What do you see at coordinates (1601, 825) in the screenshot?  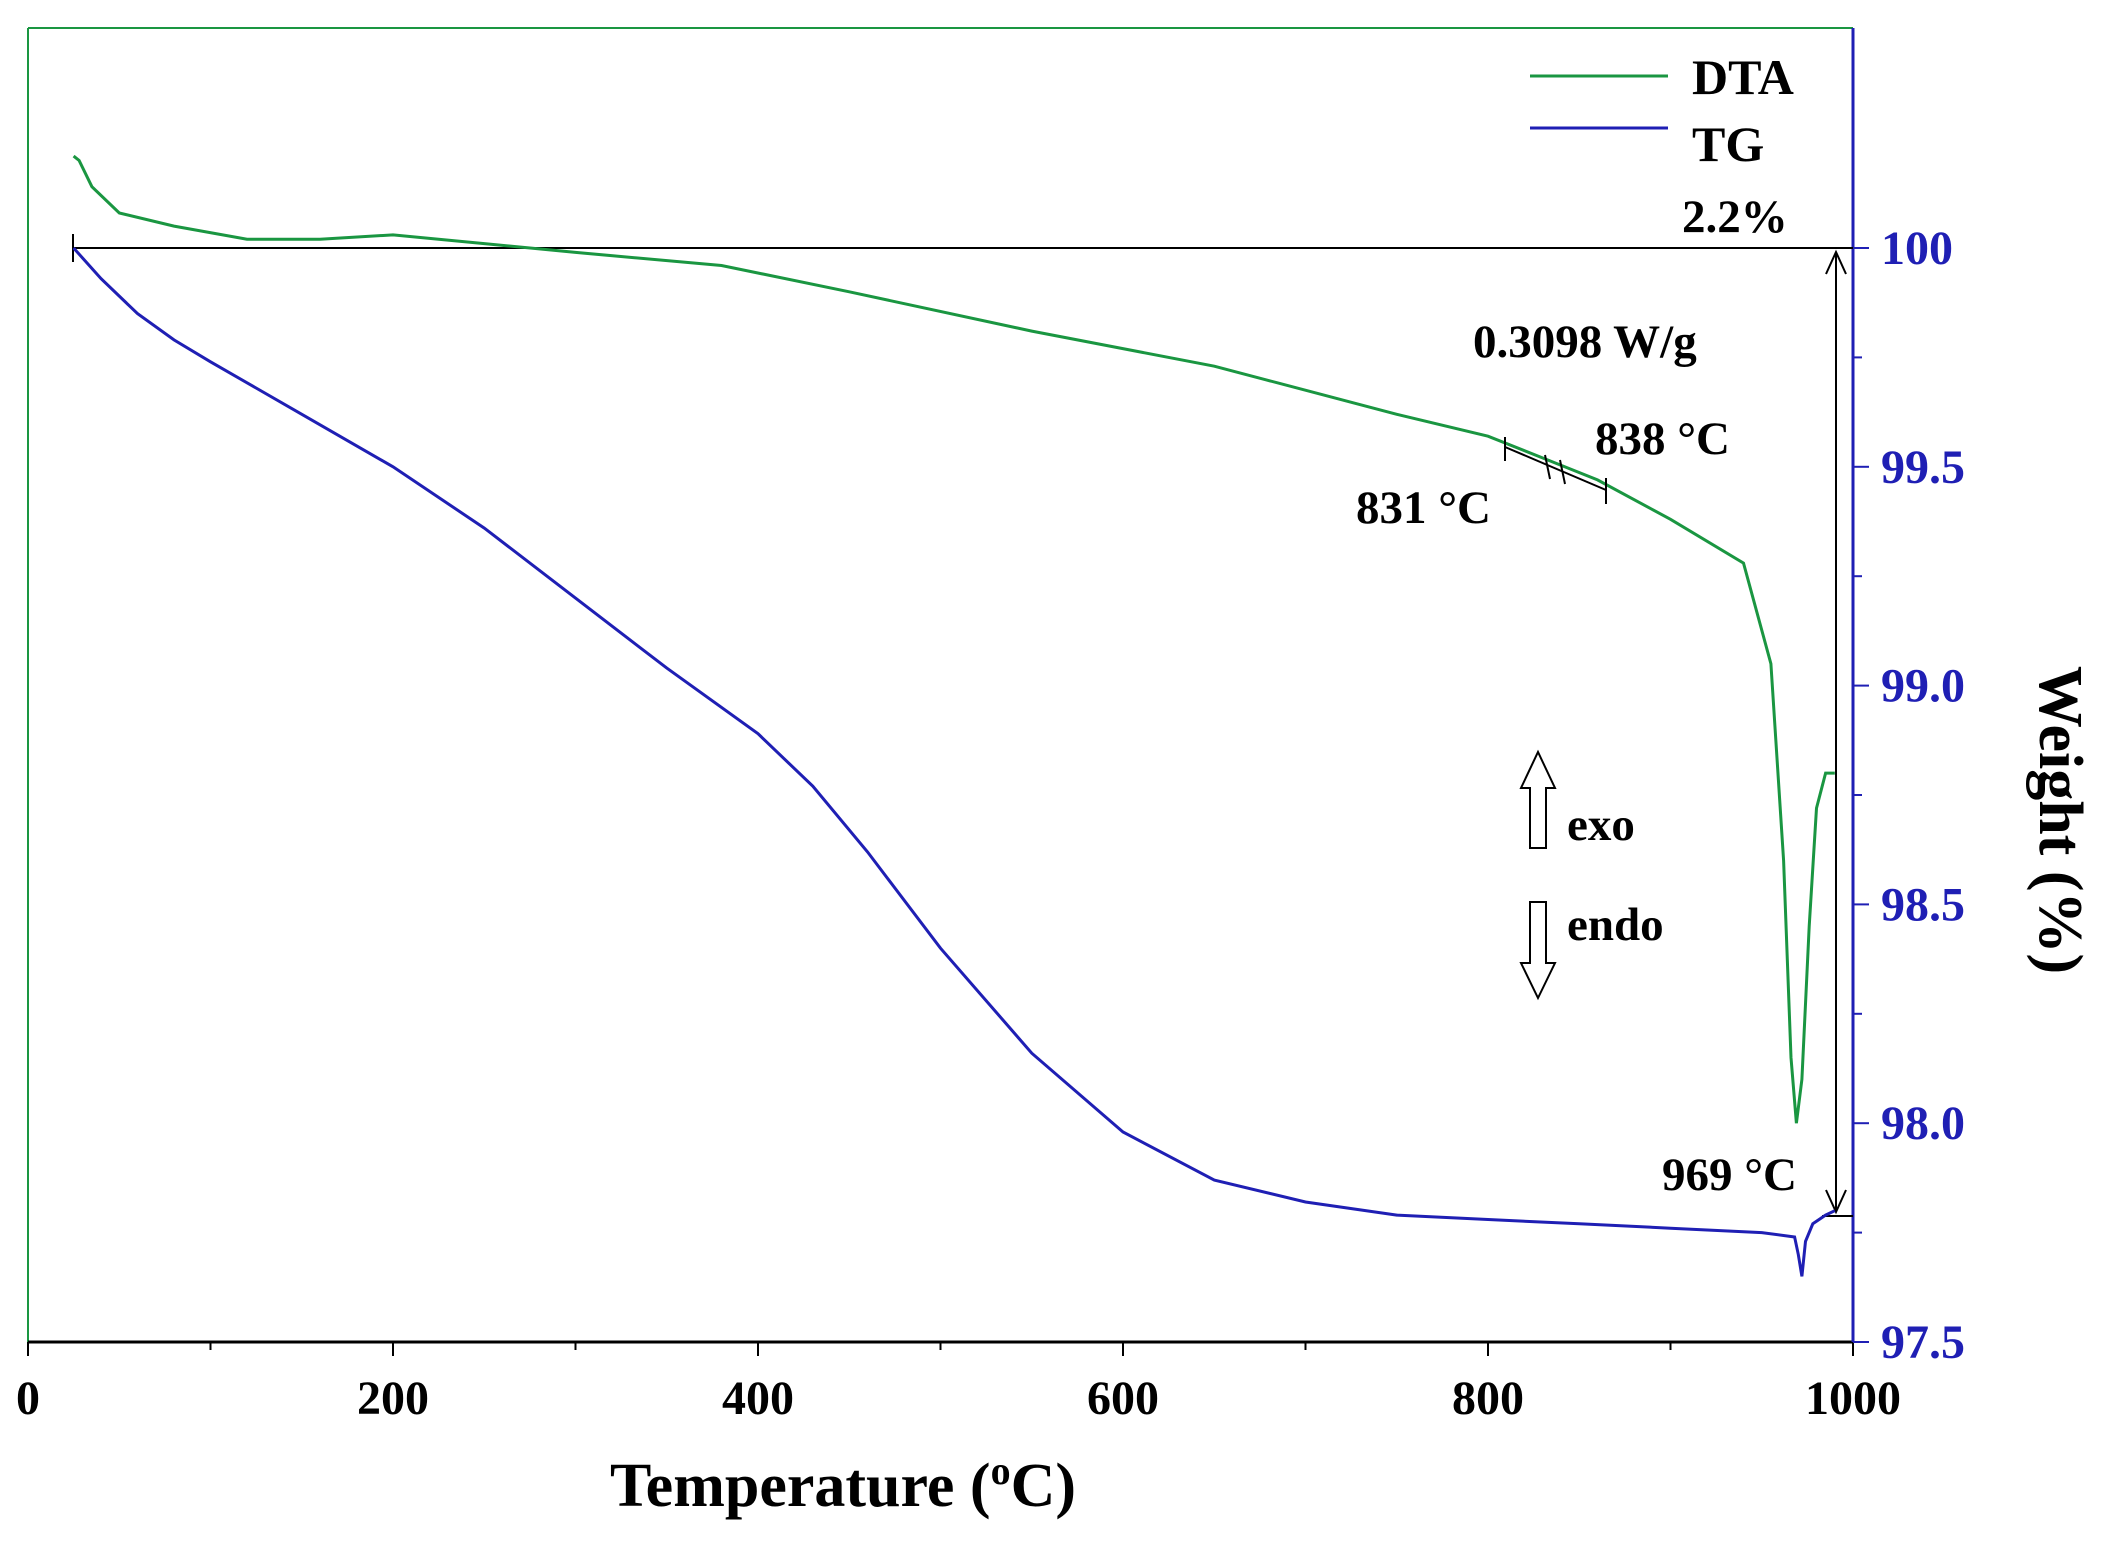 I see `exo-label: exo` at bounding box center [1601, 825].